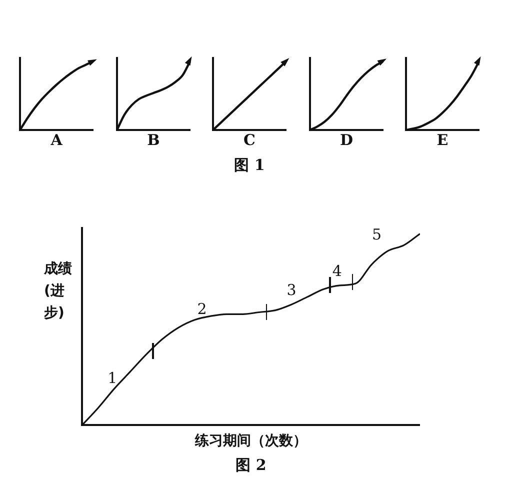 Image resolution: width=513 pixels, height=480 pixels. What do you see at coordinates (291, 290) in the screenshot?
I see `annotation: 3` at bounding box center [291, 290].